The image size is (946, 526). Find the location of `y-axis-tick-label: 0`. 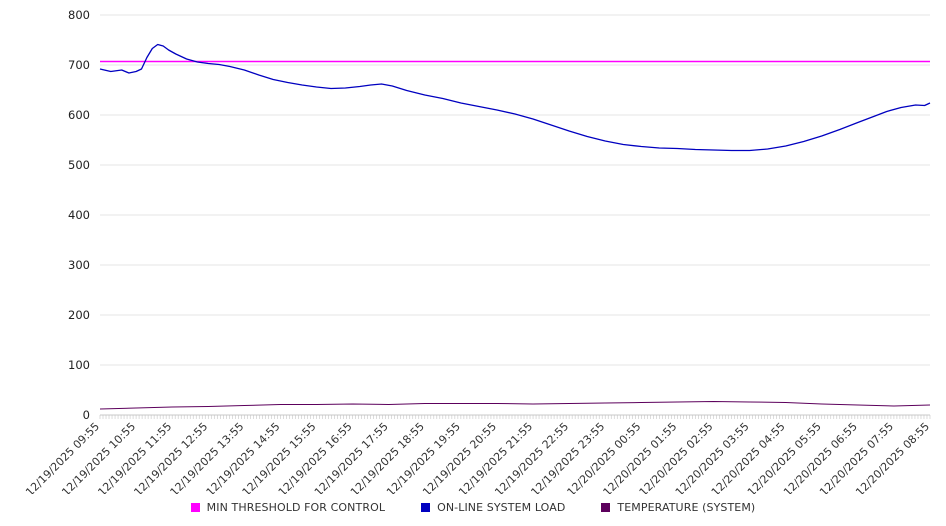

y-axis-tick-label: 0 is located at coordinates (86, 415).